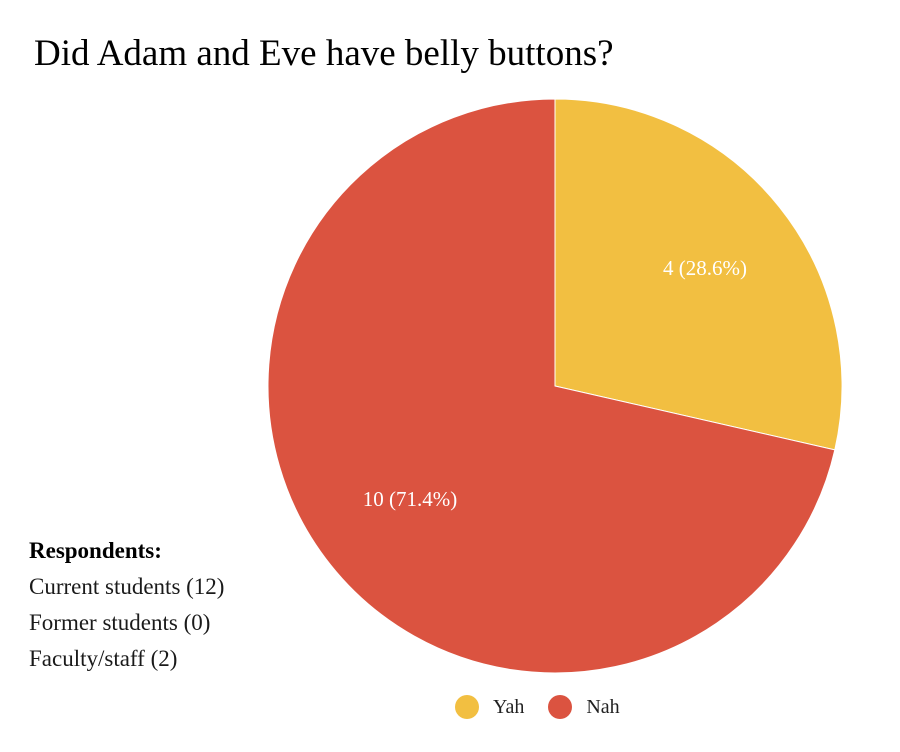  What do you see at coordinates (467, 707) in the screenshot?
I see `legend-swatch-yah` at bounding box center [467, 707].